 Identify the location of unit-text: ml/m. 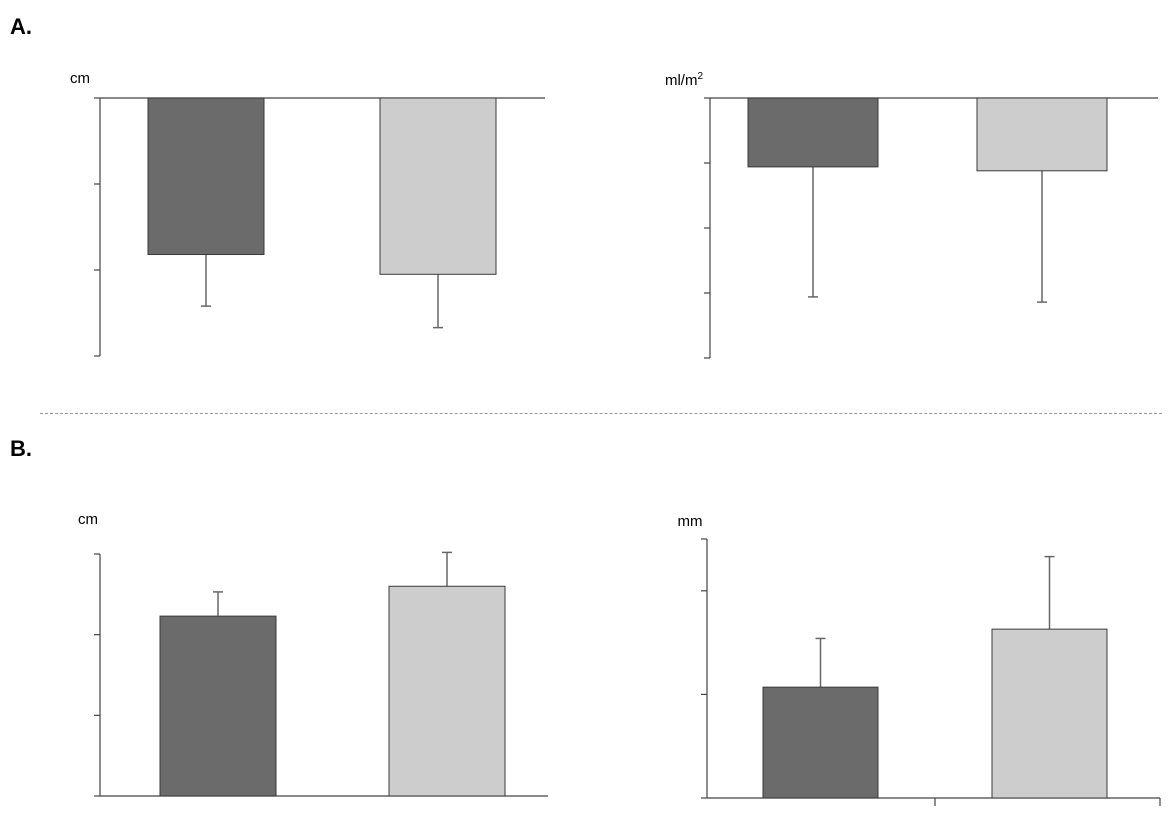
(681, 80).